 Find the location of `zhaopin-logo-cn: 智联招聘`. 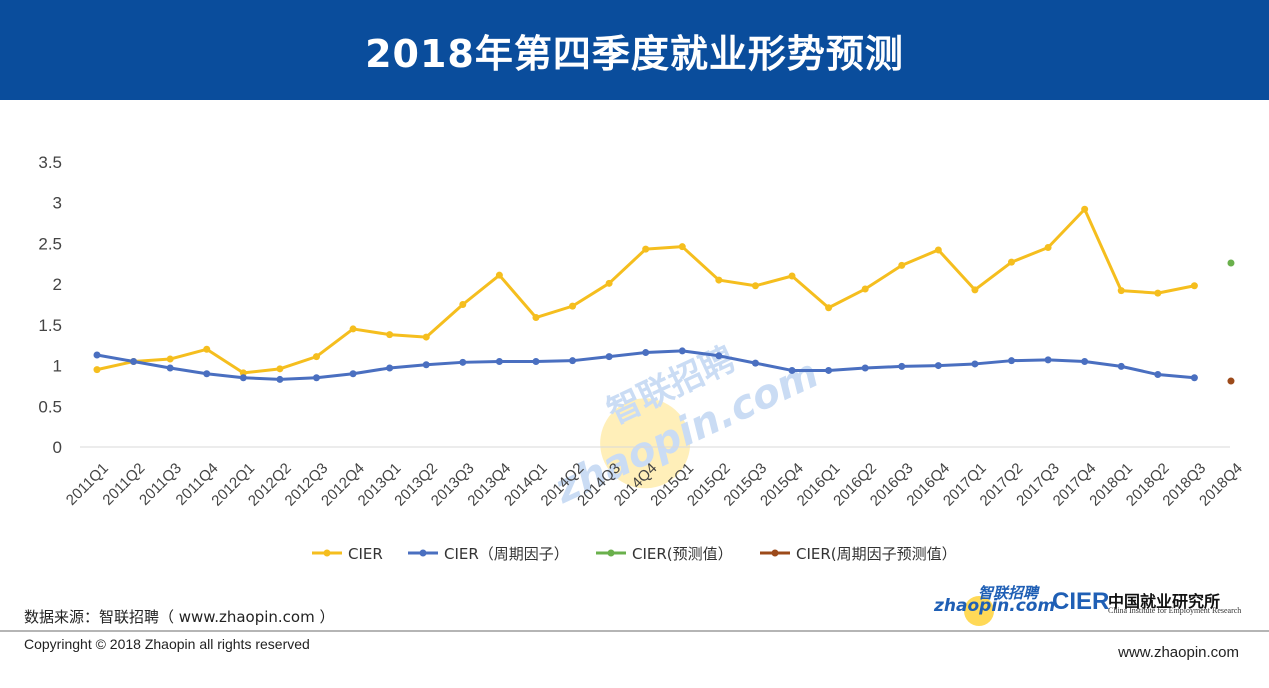

zhaopin-logo-cn: 智联招聘 is located at coordinates (1008, 593).